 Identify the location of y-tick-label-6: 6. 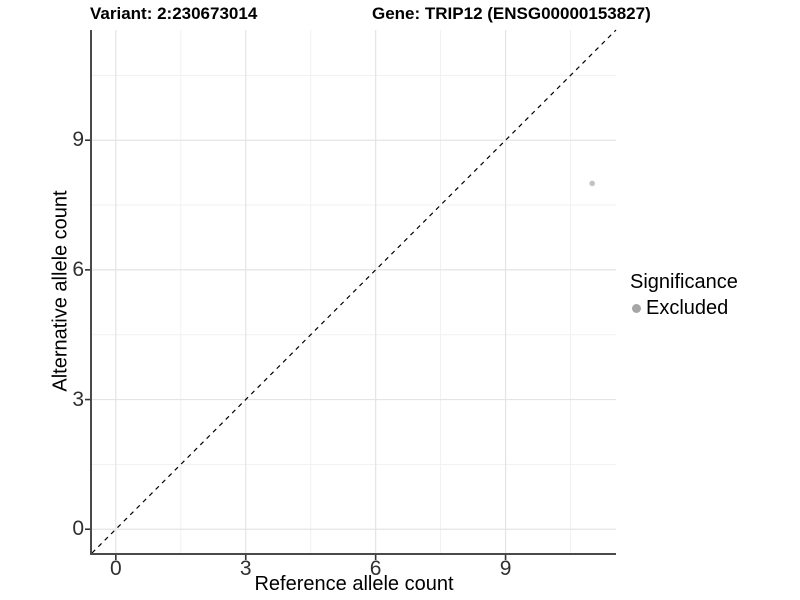
(78, 269).